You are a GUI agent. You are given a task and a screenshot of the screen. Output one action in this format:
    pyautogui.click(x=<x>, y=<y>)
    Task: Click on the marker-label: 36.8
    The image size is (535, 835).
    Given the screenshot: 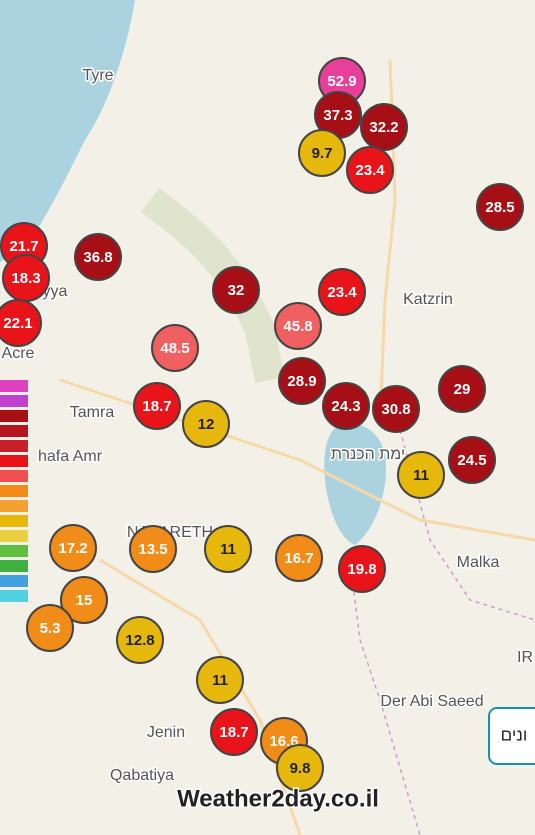 What is the action you would take?
    pyautogui.click(x=97, y=257)
    